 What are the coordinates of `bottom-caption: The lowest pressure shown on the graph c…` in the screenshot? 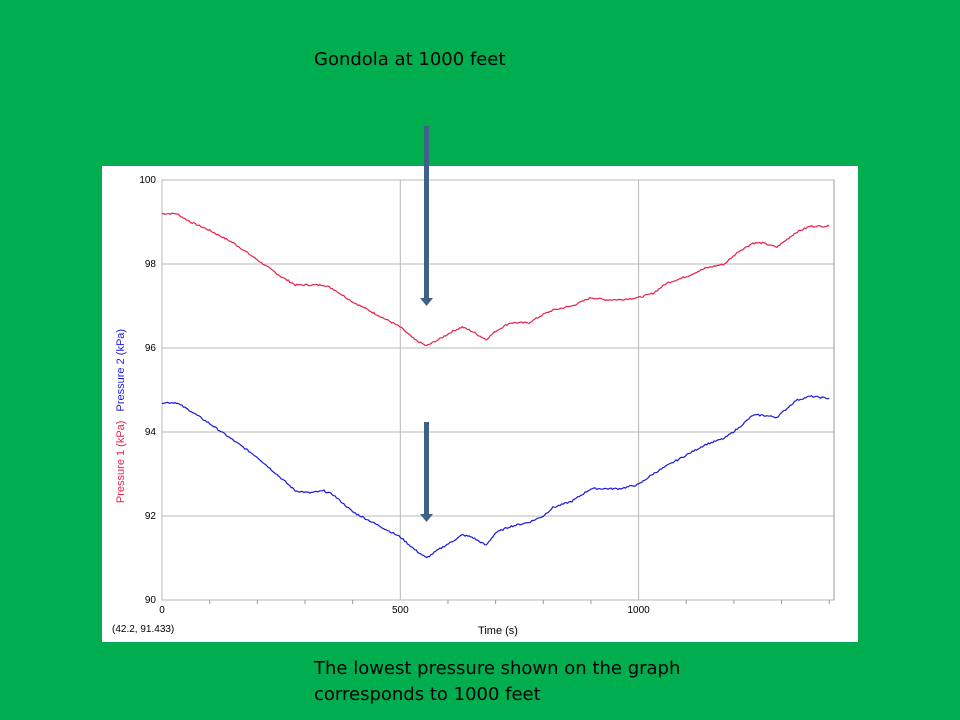 It's located at (497, 681).